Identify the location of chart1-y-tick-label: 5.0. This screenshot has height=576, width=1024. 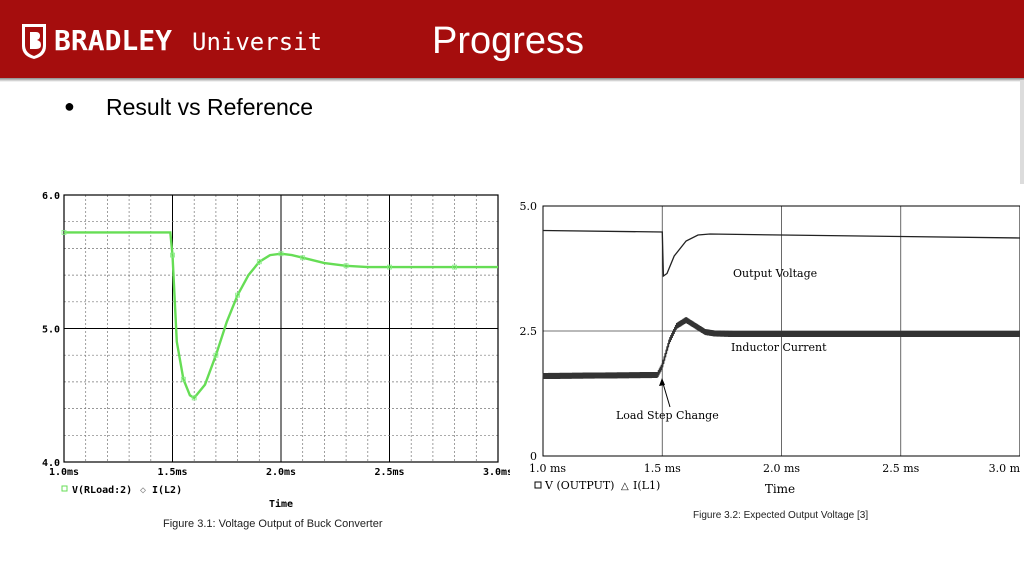
(51, 330).